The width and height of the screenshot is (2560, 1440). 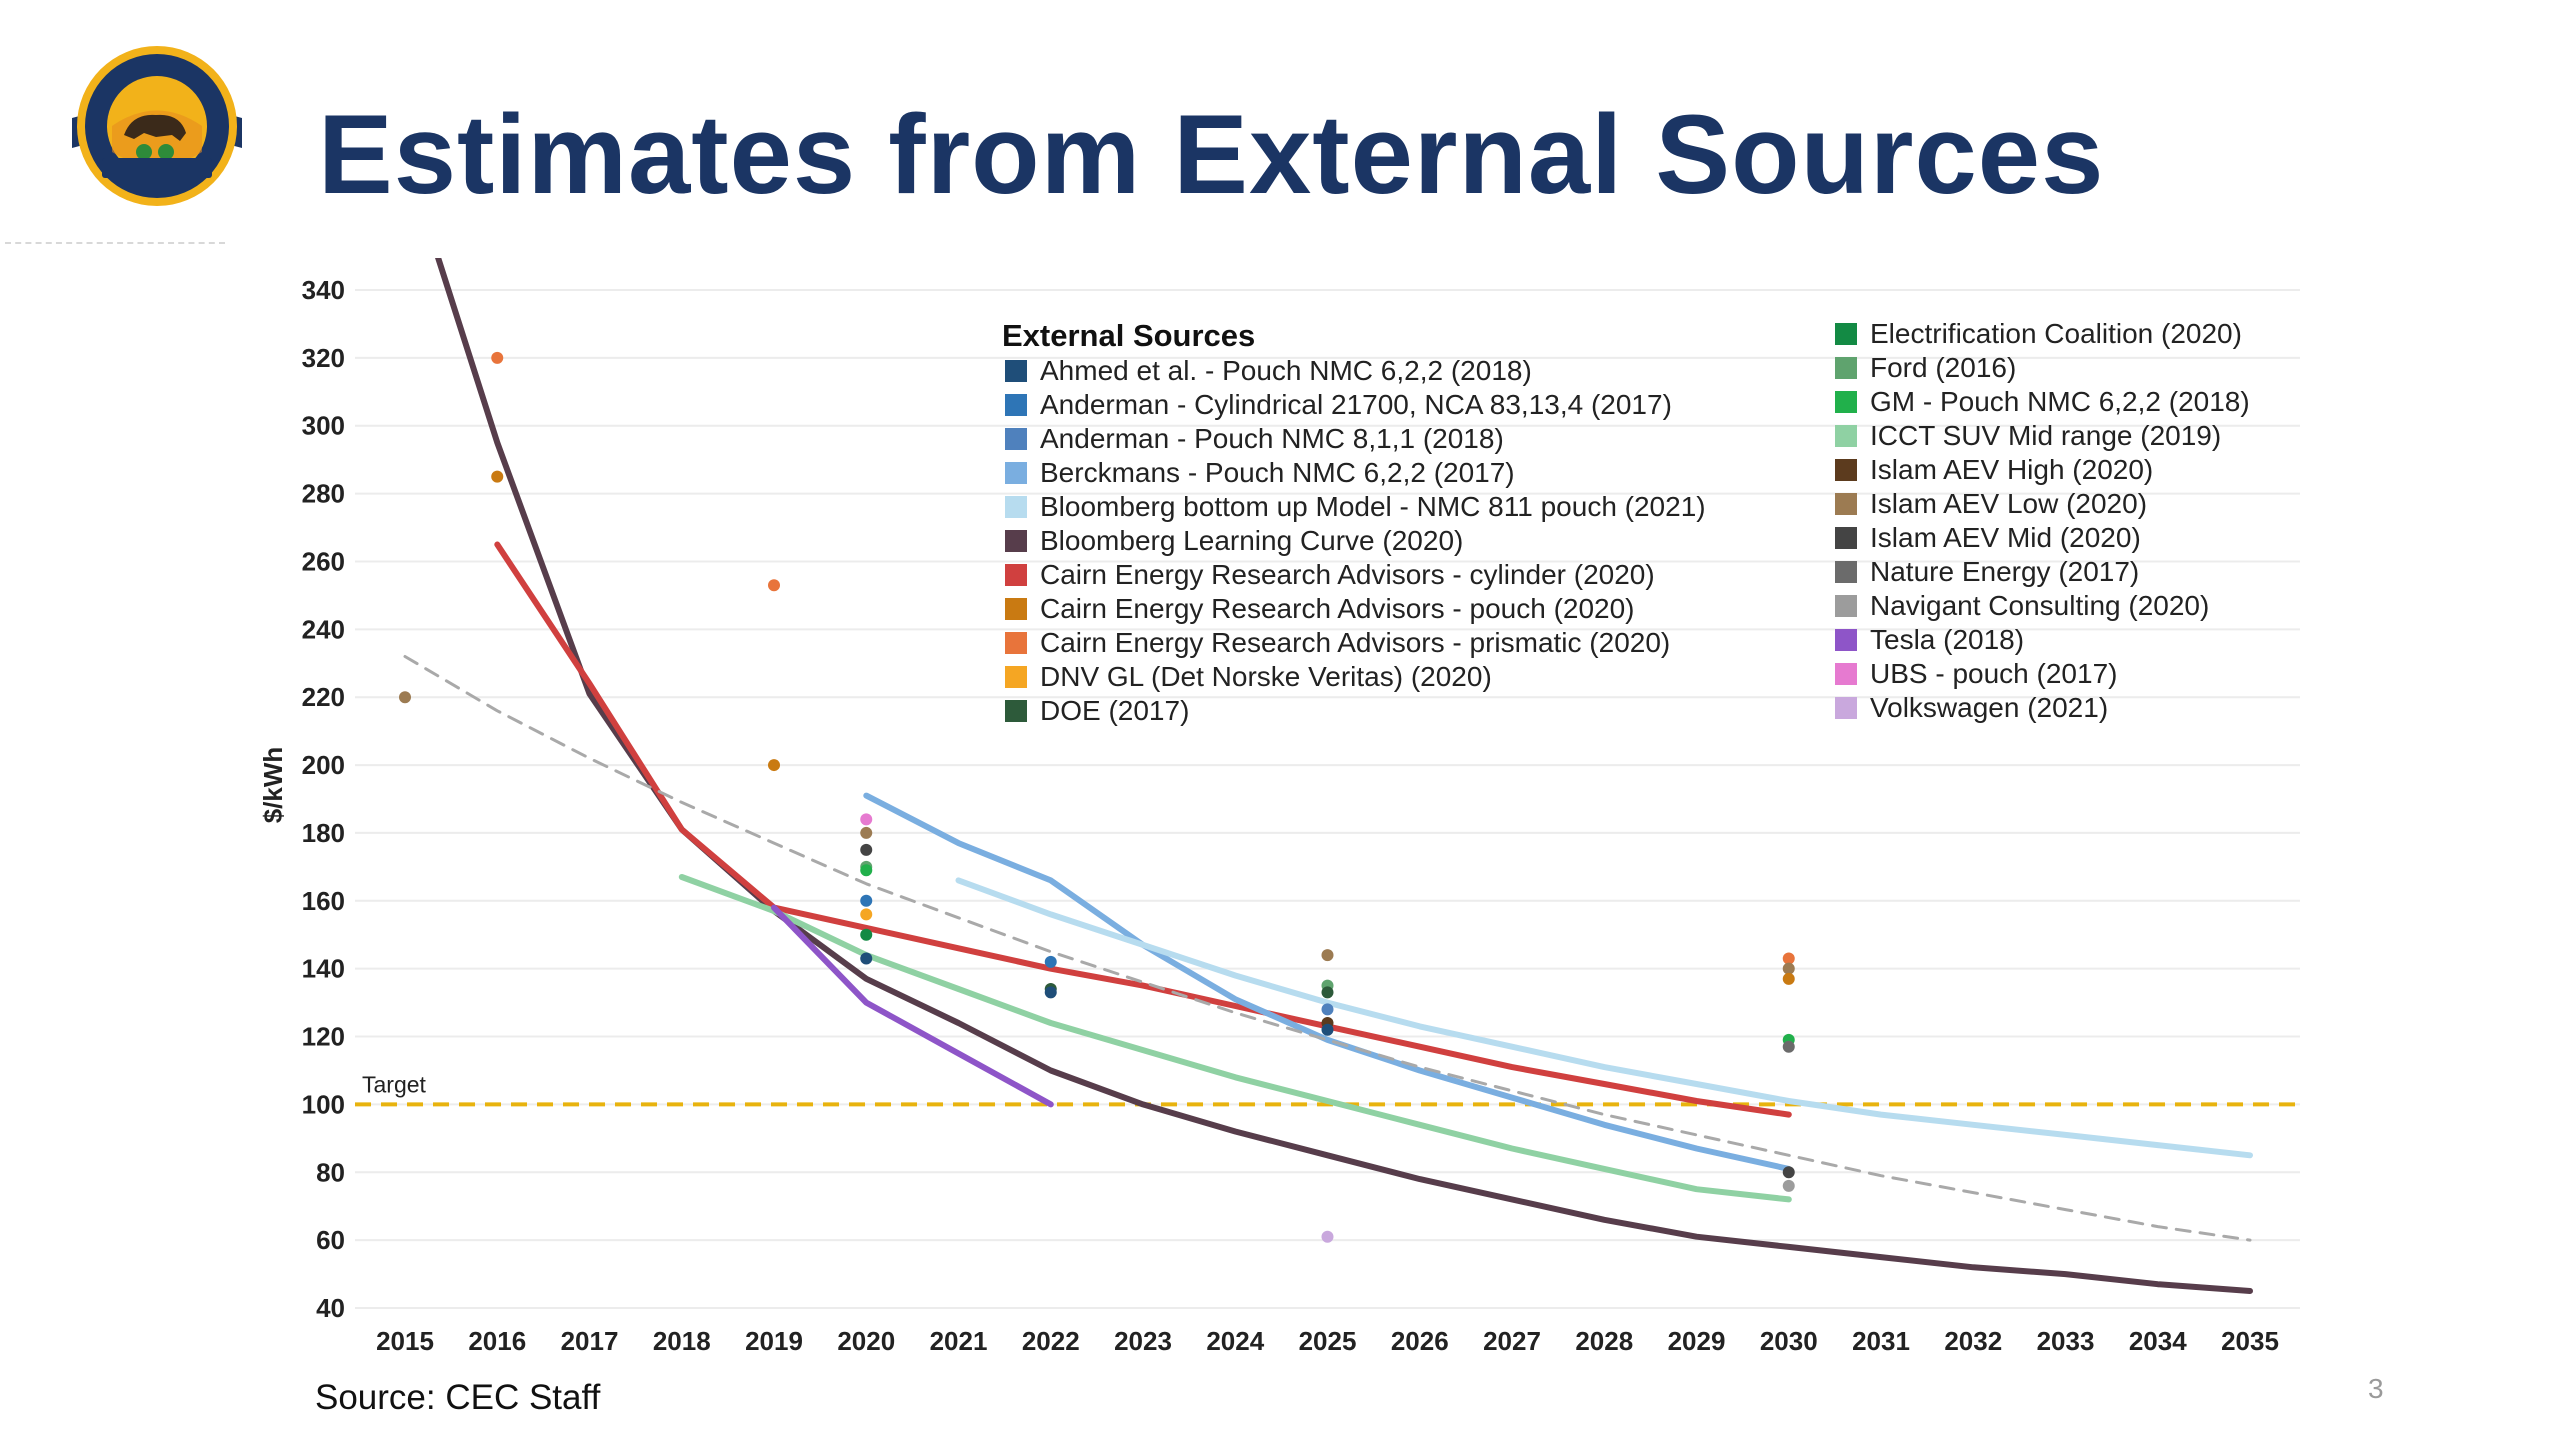 I want to click on x-tick-label: 2016, so click(x=497, y=1341).